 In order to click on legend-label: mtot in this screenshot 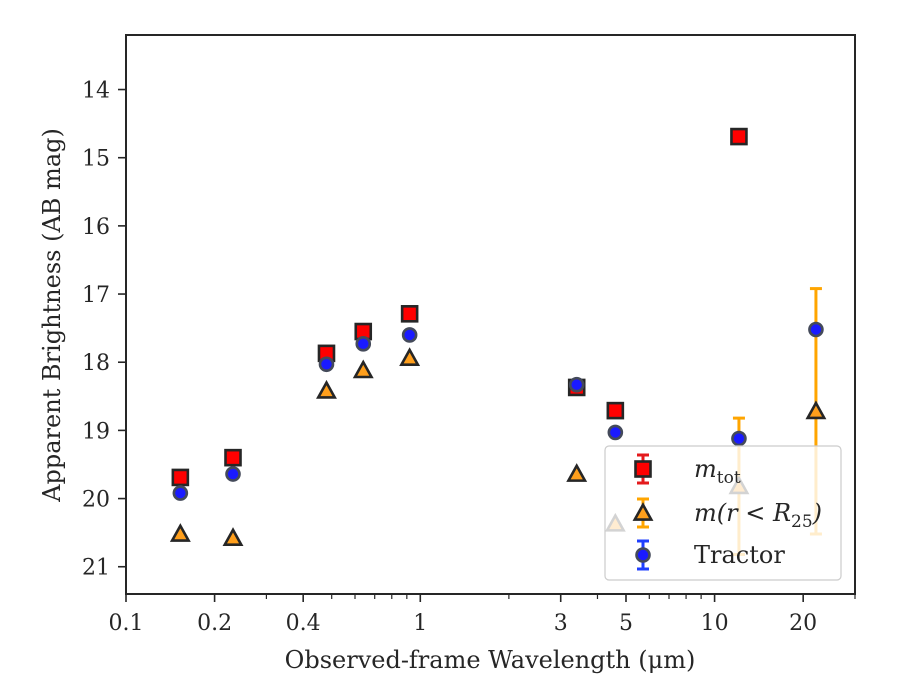, I will do `click(717, 471)`.